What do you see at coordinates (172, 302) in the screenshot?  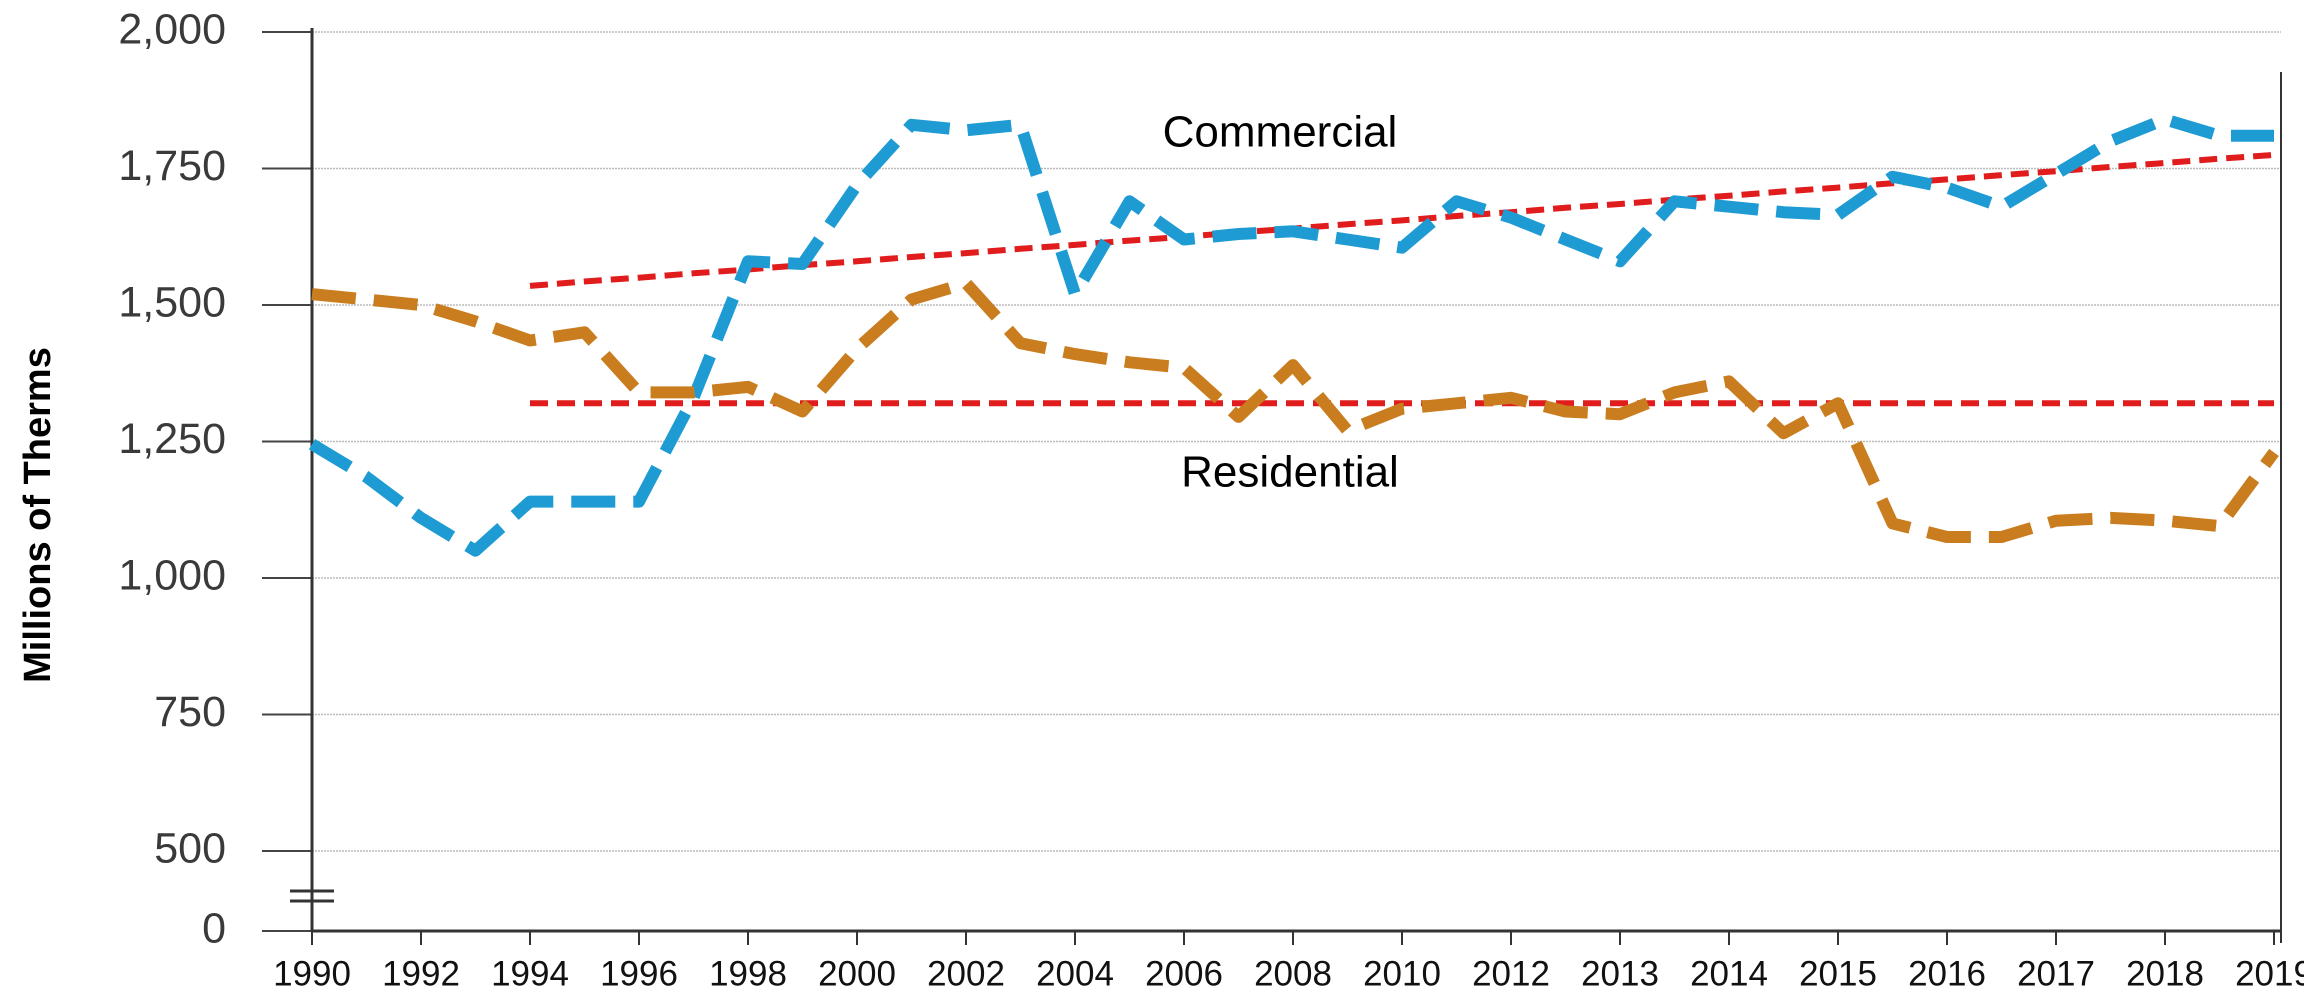 I see `y-tick-label: 1,500` at bounding box center [172, 302].